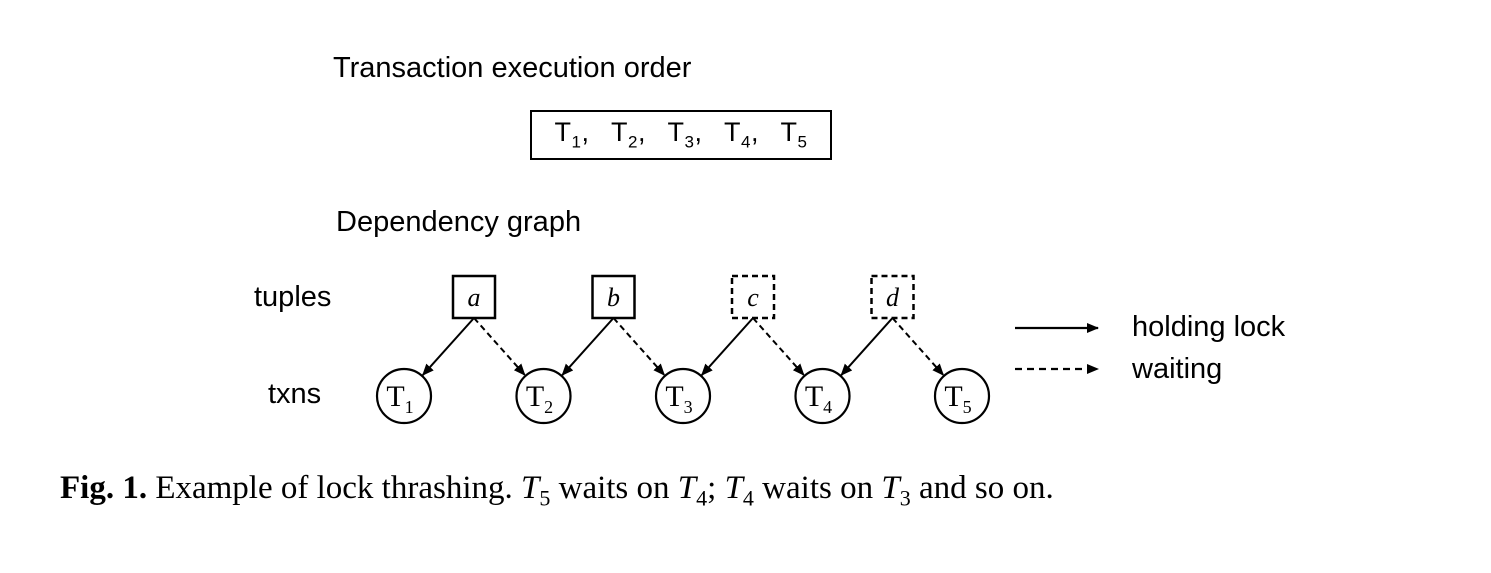  I want to click on txn-node-T5: T5, so click(962, 396).